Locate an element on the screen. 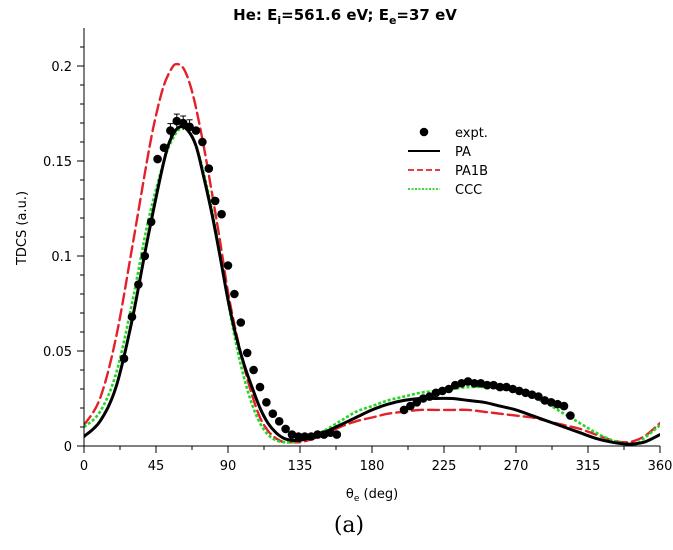 The width and height of the screenshot is (673, 550). x-tick-label: 270 is located at coordinates (516, 466).